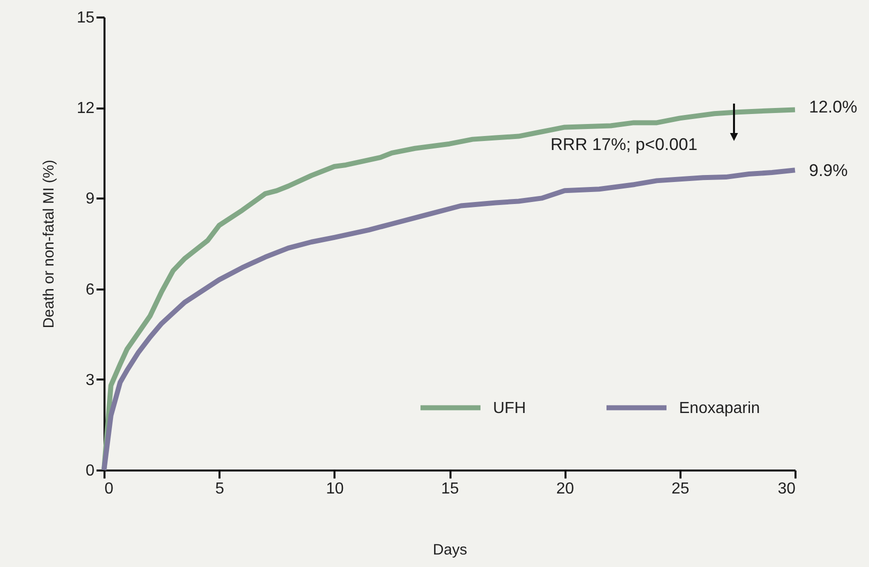 The image size is (869, 567). I want to click on y-tick-label: 0, so click(90, 471).